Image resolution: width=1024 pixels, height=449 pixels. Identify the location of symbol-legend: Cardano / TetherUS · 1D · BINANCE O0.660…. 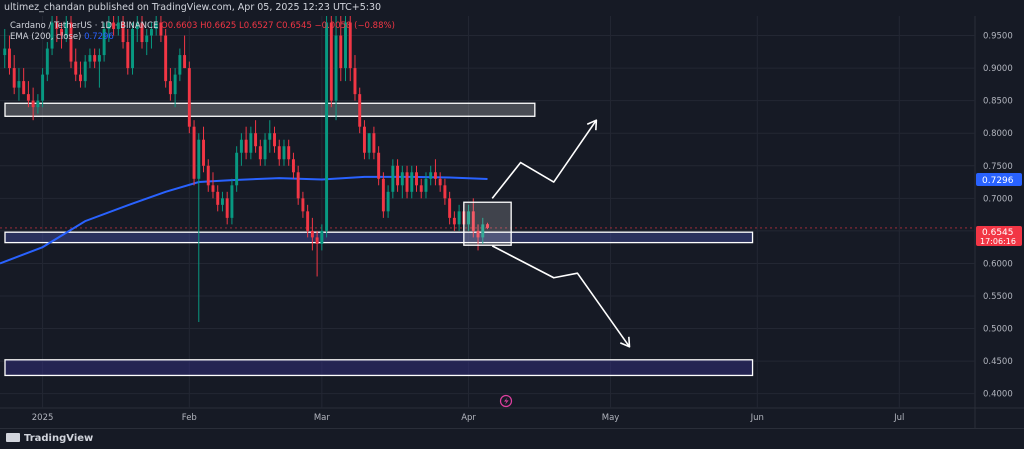
(202, 26).